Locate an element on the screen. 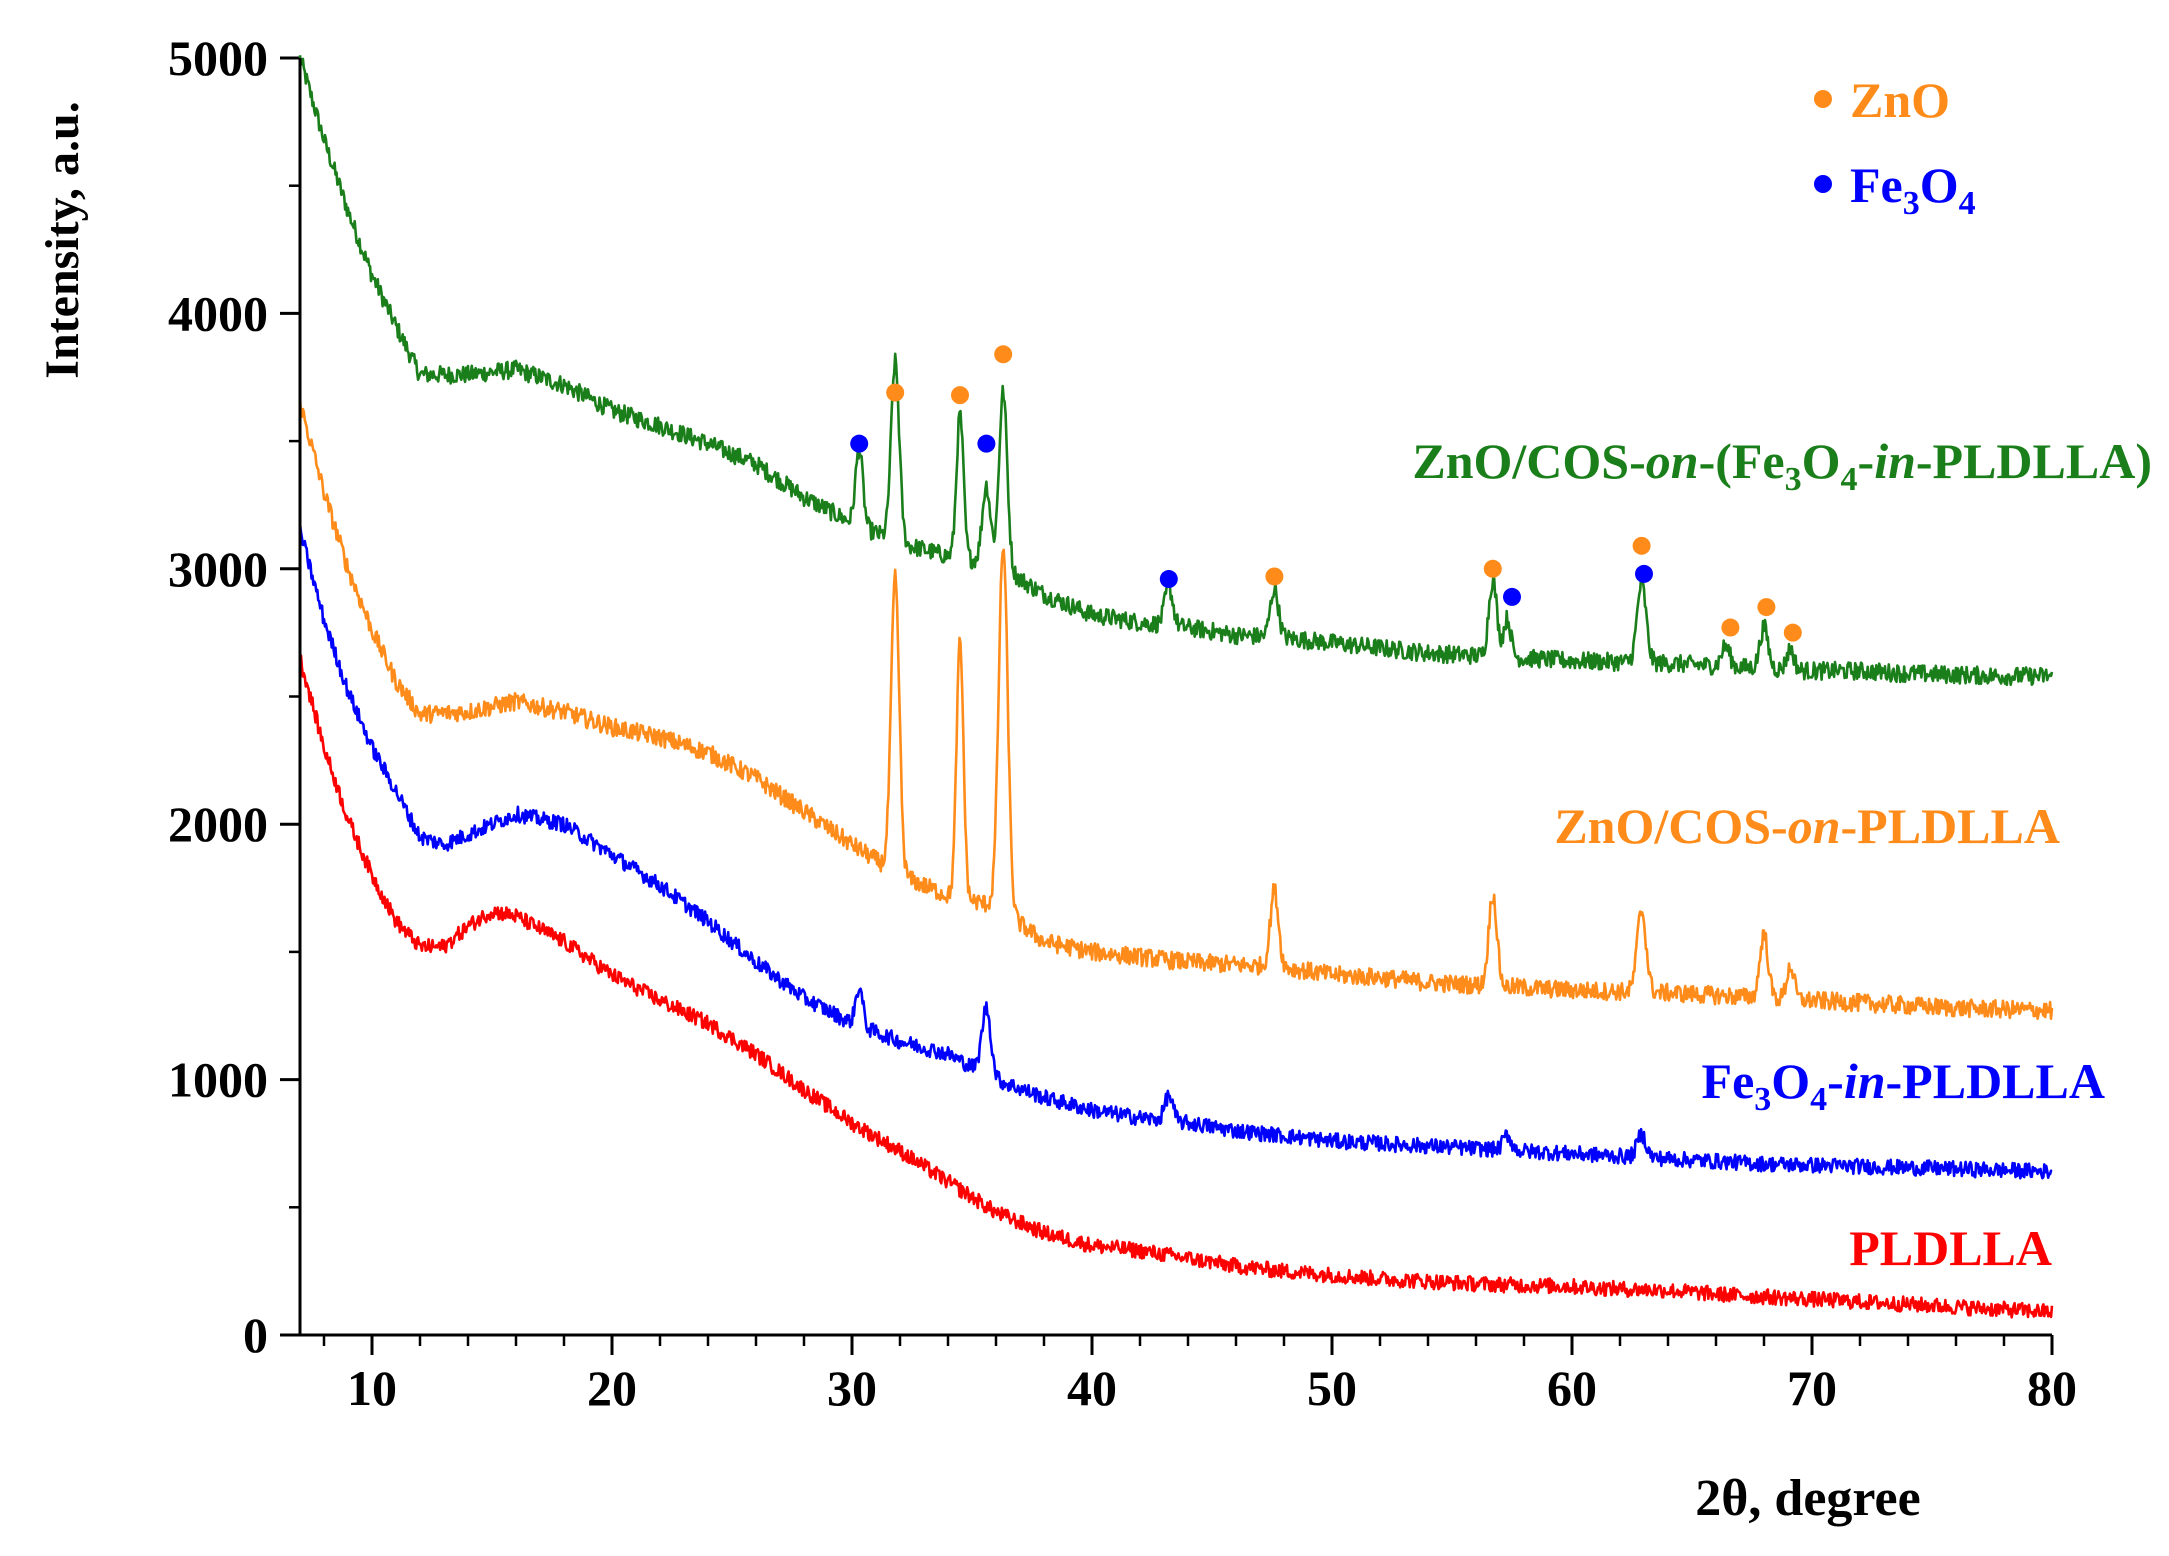 This screenshot has width=2169, height=1556. x-axis-label: 2θ, degree is located at coordinates (1807, 1498).